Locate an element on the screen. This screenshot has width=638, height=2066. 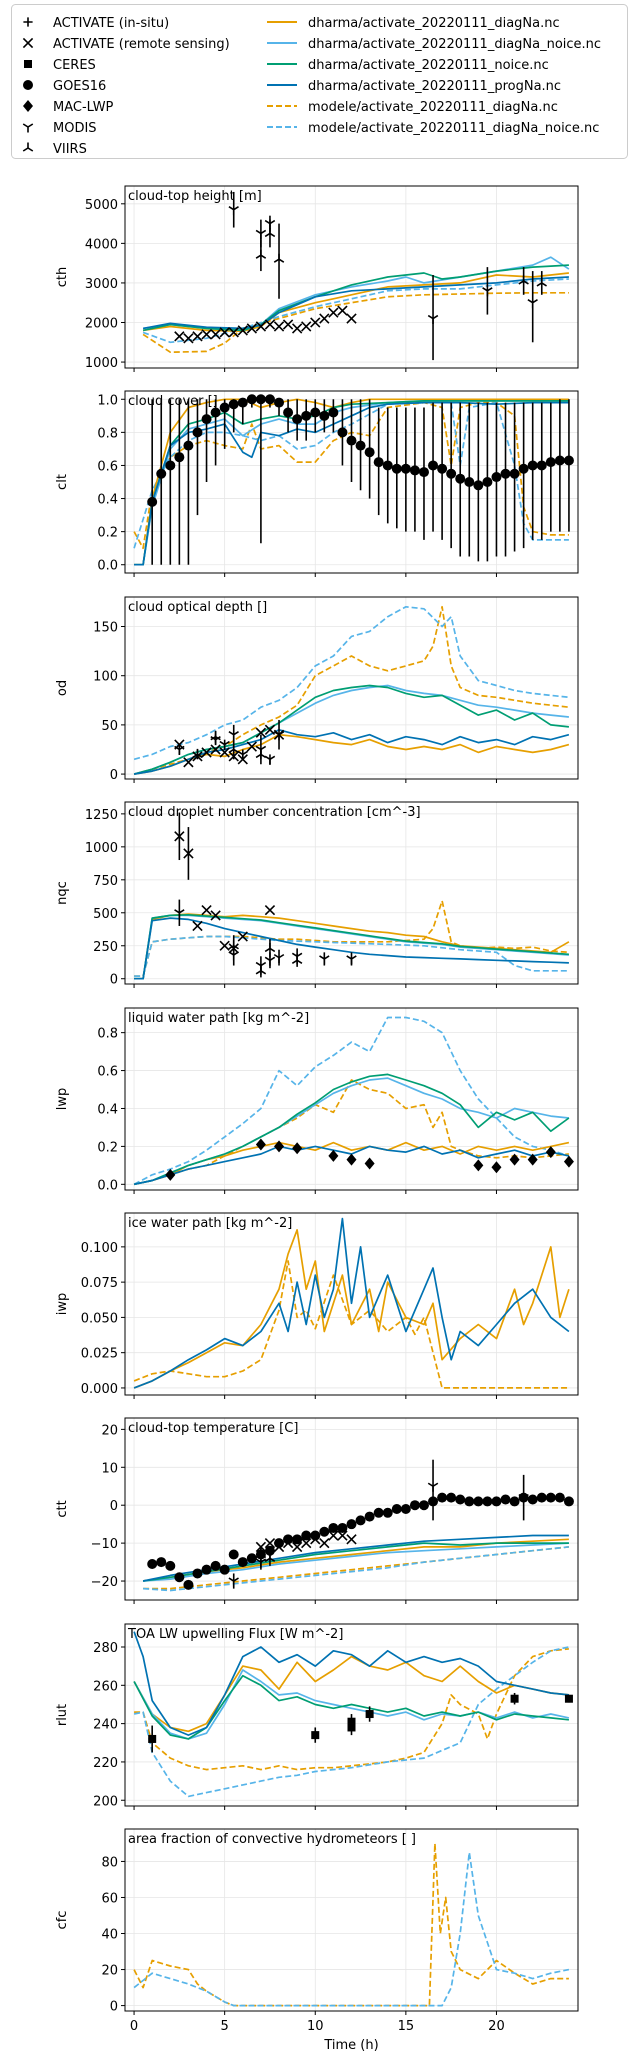
marker-viirs-shape is located at coordinates (197, 753).